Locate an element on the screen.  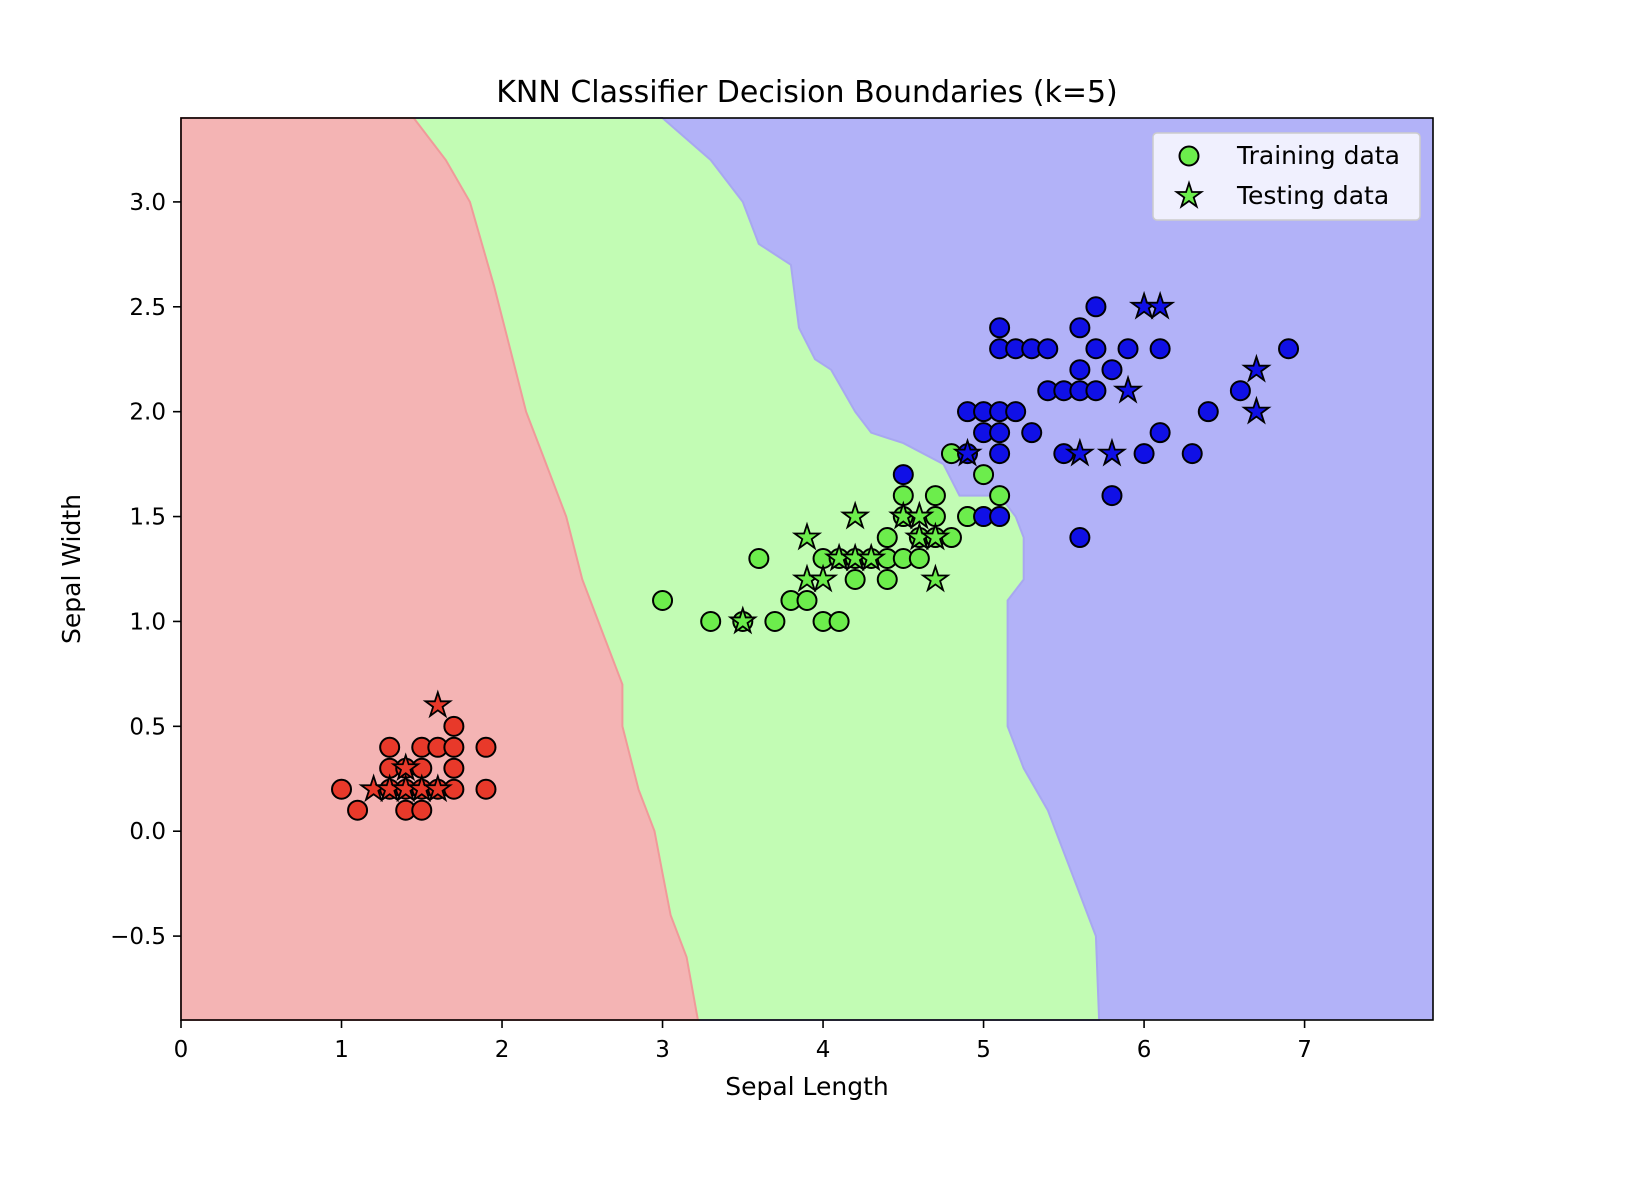
y-tick-label: 1.0 is located at coordinates (147, 622).